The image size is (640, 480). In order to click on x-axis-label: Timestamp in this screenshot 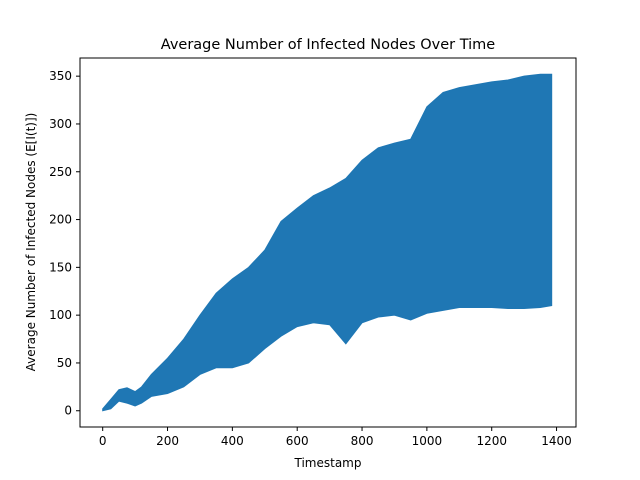, I will do `click(328, 463)`.